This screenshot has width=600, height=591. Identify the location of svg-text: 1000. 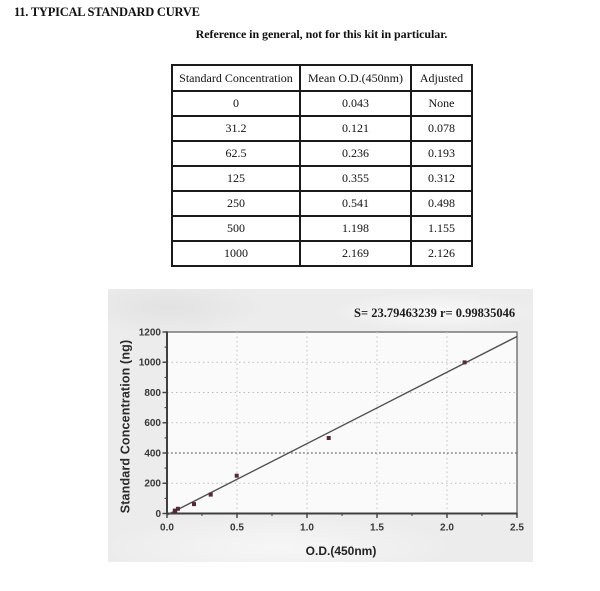
(150, 363).